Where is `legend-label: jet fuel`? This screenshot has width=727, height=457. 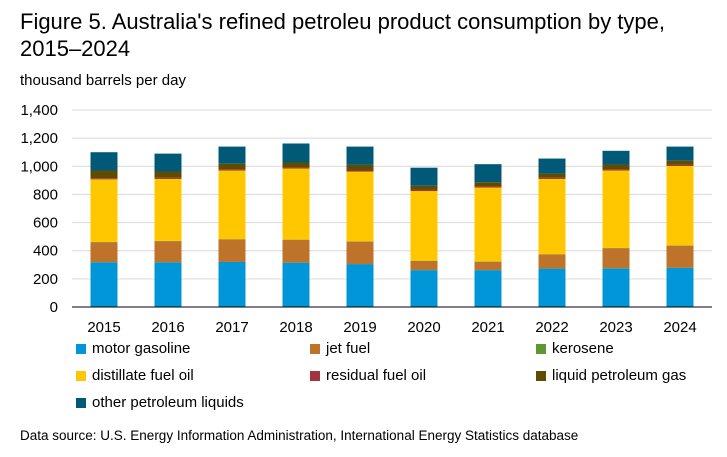 legend-label: jet fuel is located at coordinates (348, 348).